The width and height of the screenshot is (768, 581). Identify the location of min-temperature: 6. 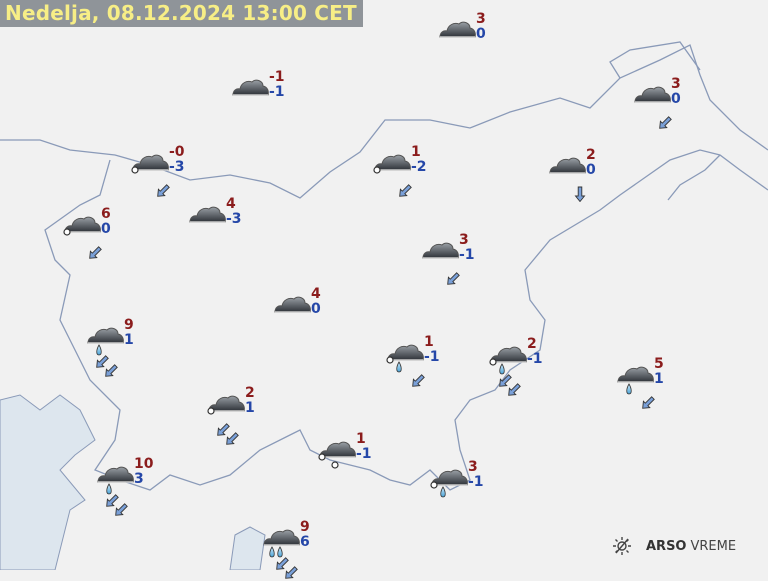
(305, 542).